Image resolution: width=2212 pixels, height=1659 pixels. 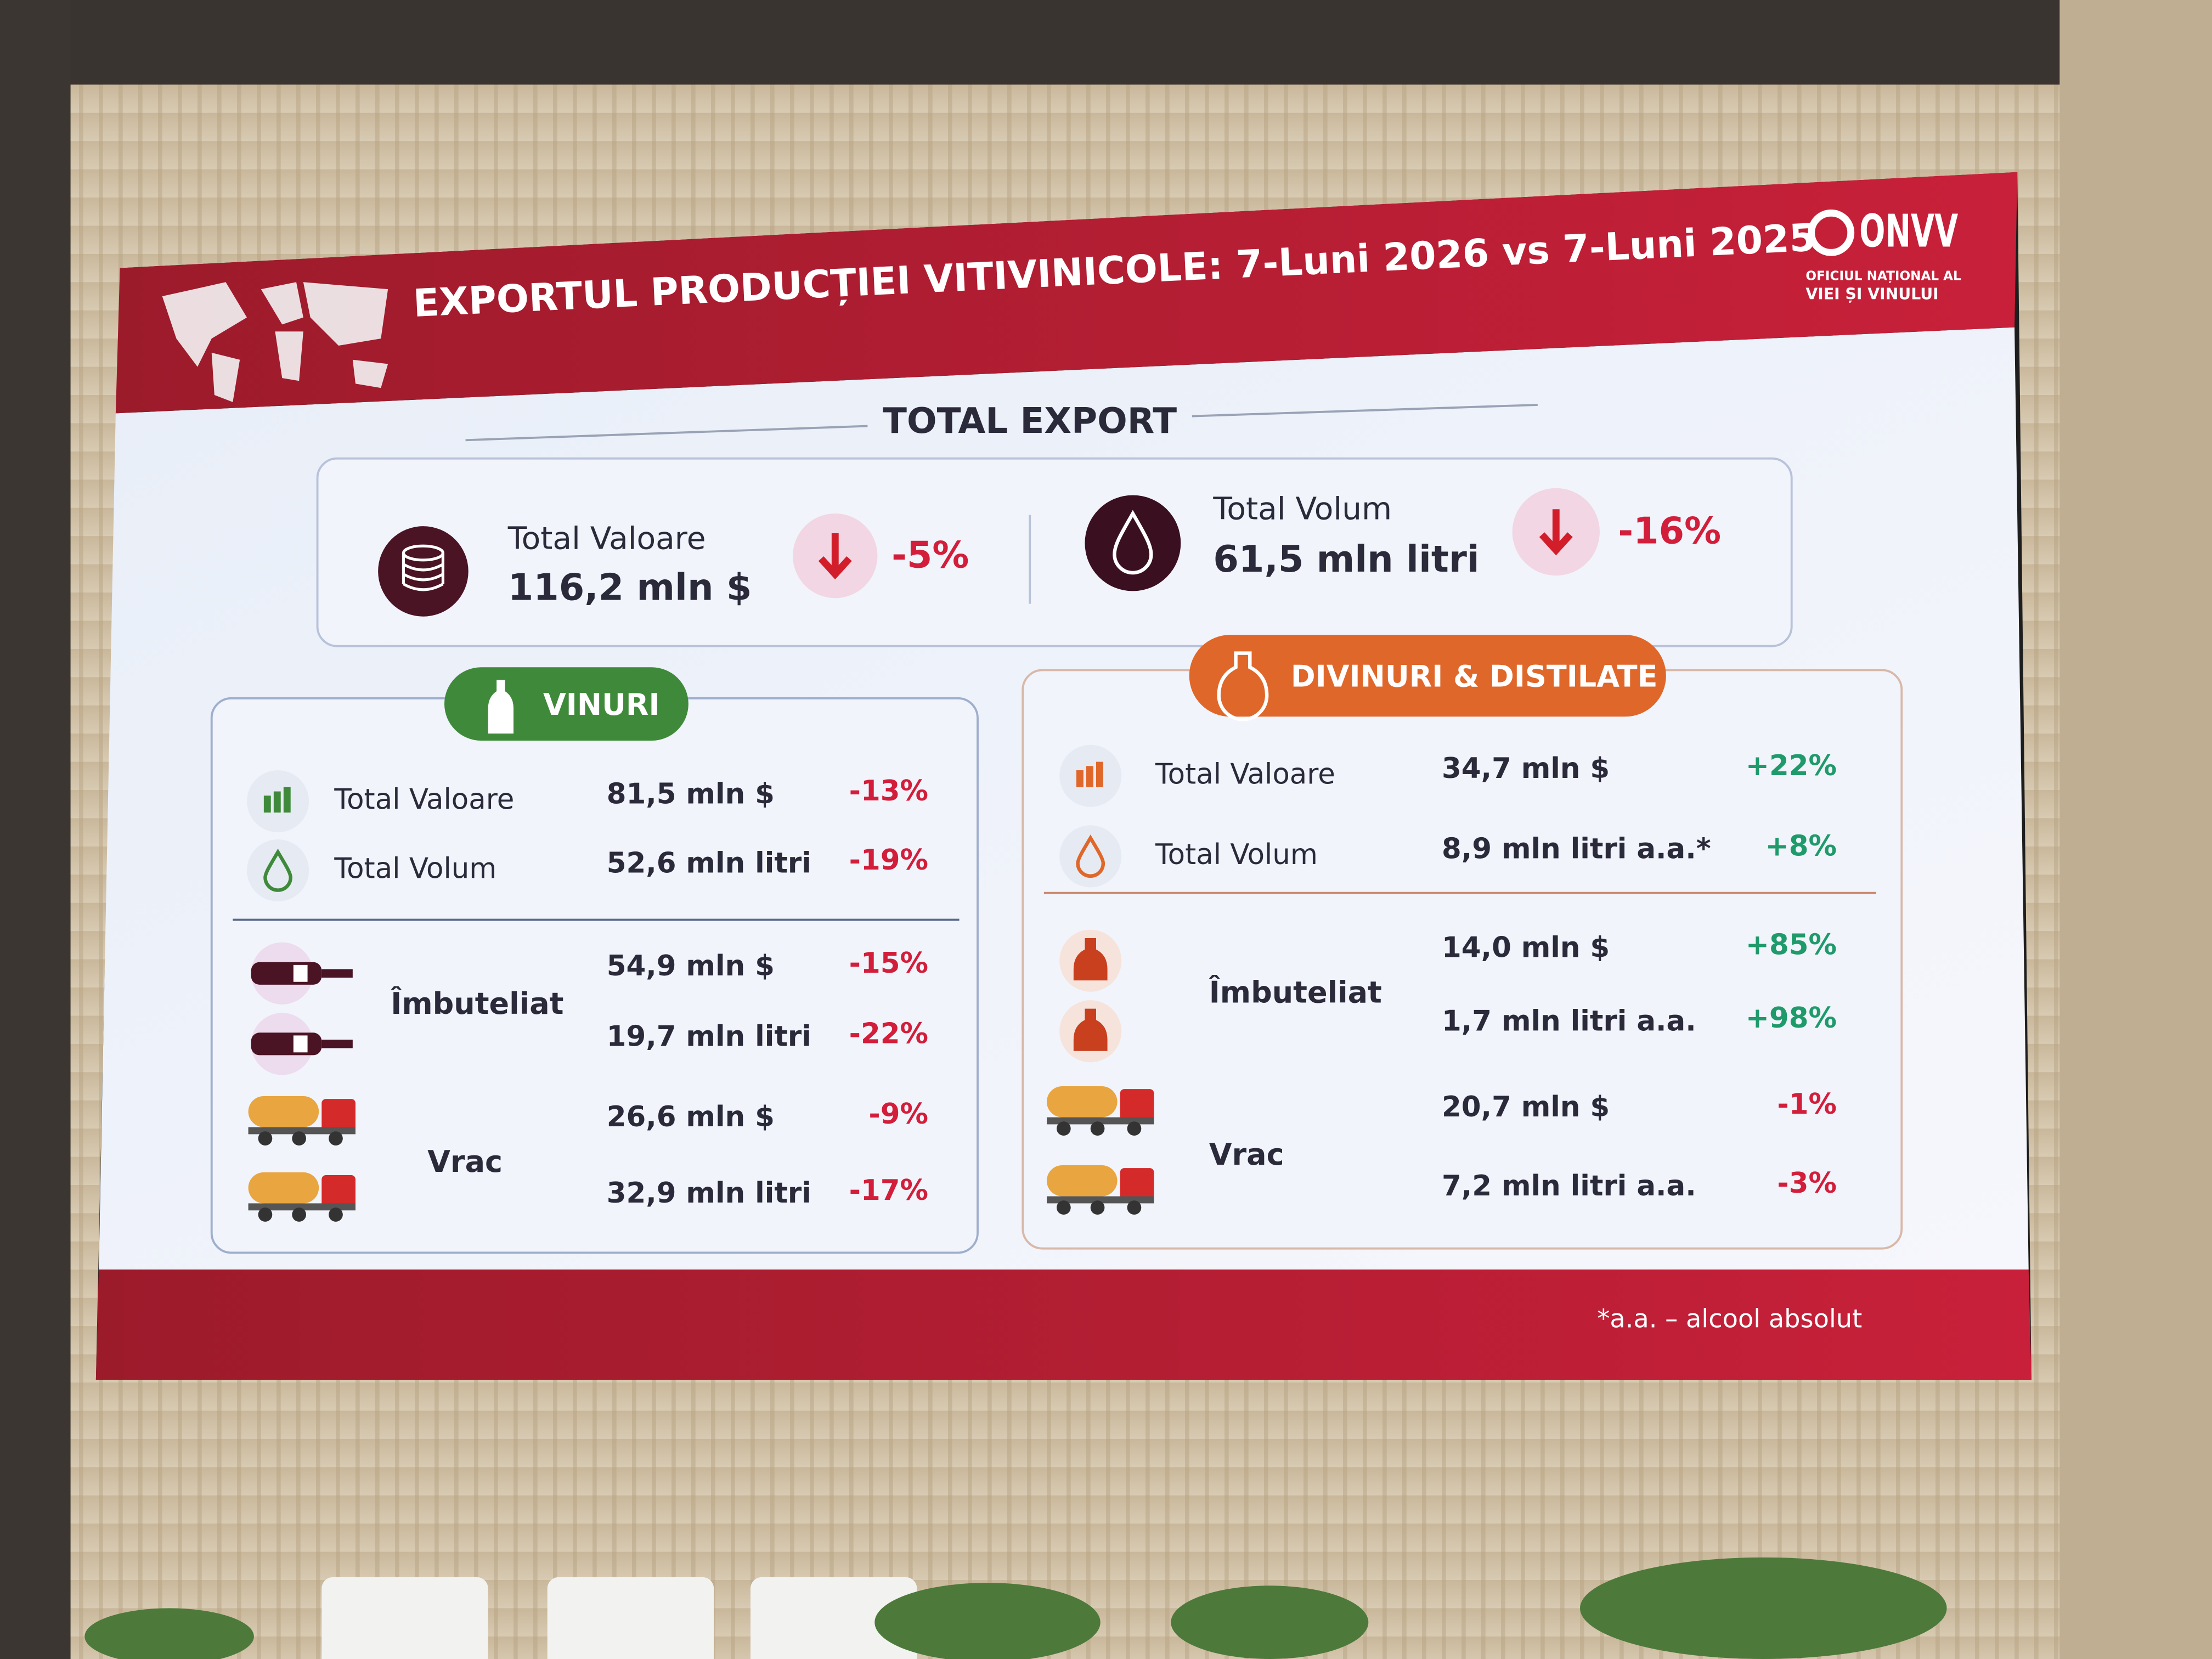 I want to click on row-value: 8,9 mln litri a.a.*, so click(x=1576, y=849).